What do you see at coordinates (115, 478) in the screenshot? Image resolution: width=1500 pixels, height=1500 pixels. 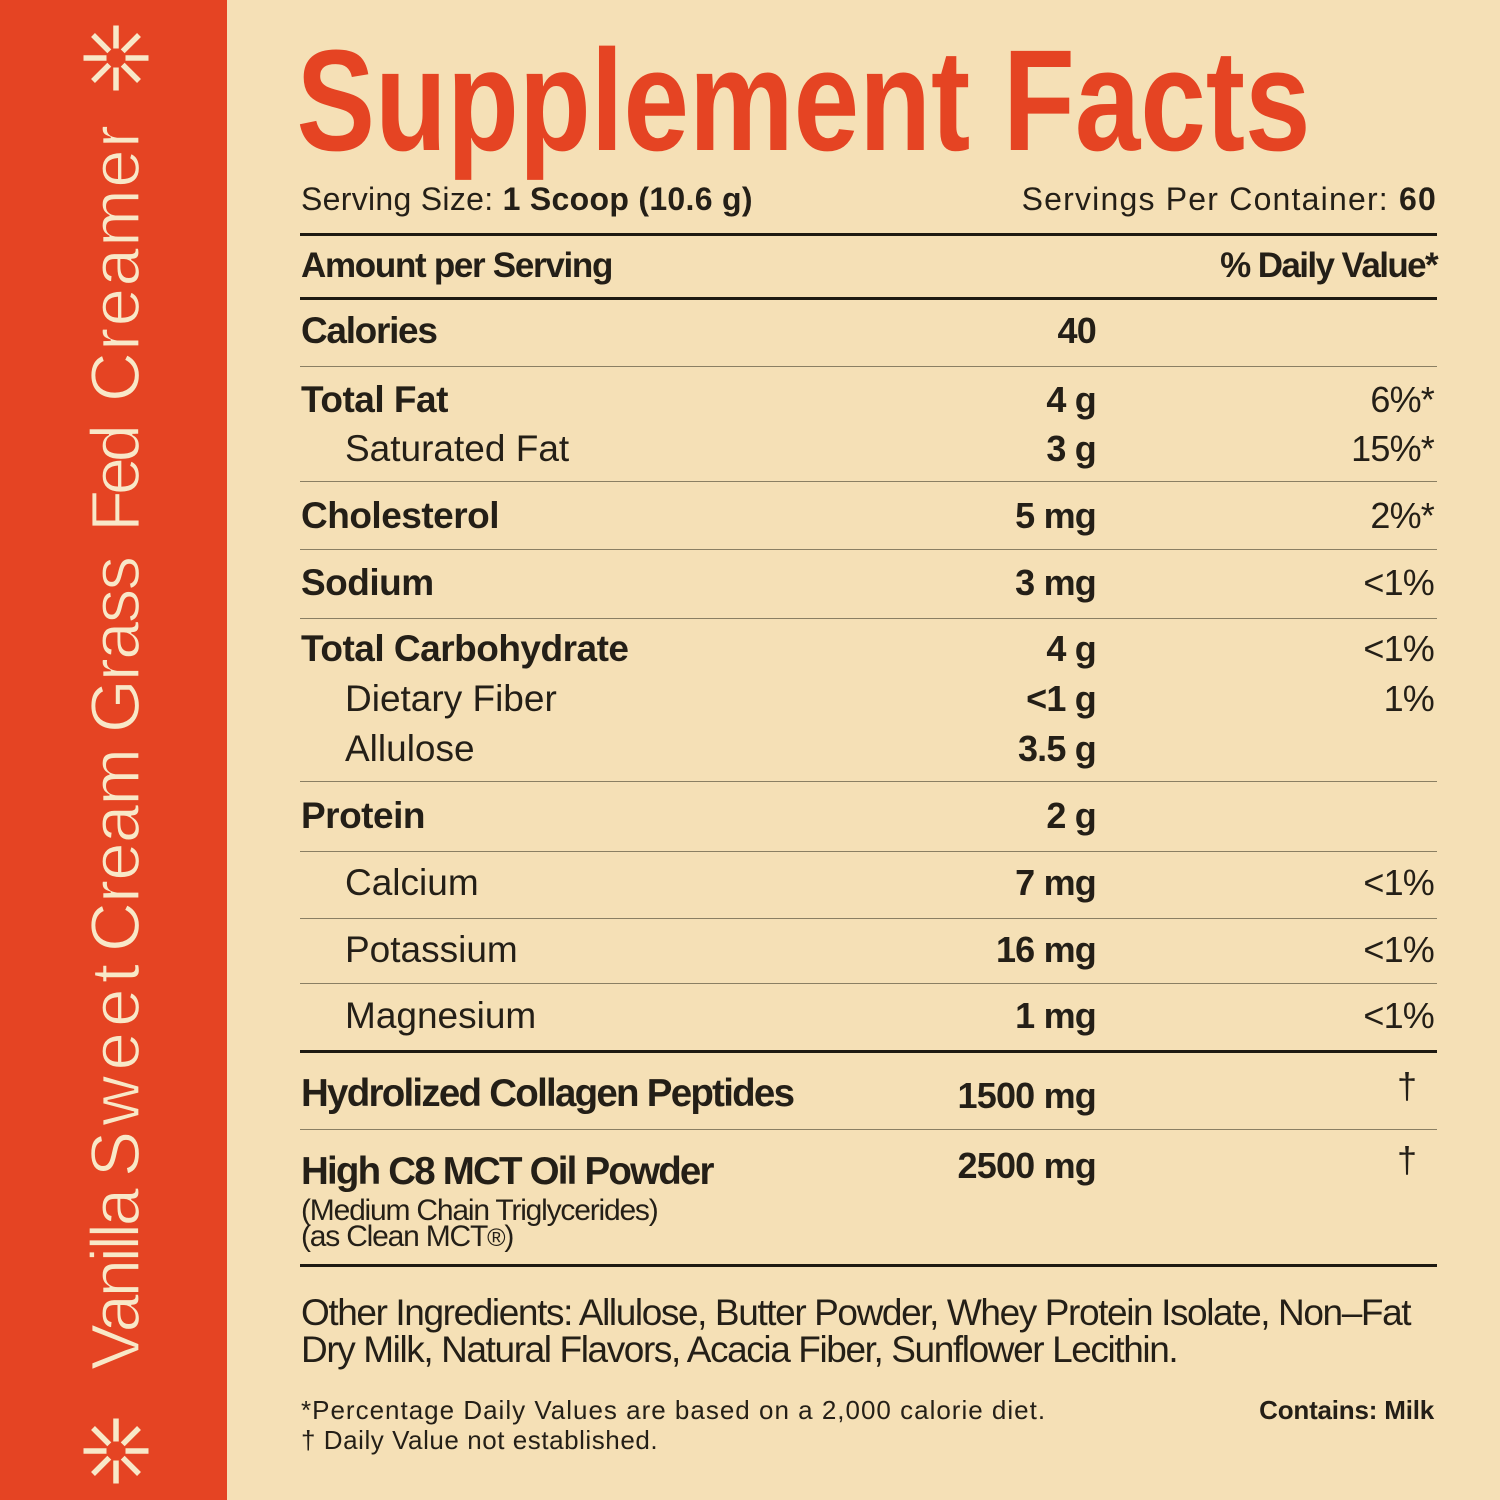 I see `svg-text: Fed` at bounding box center [115, 478].